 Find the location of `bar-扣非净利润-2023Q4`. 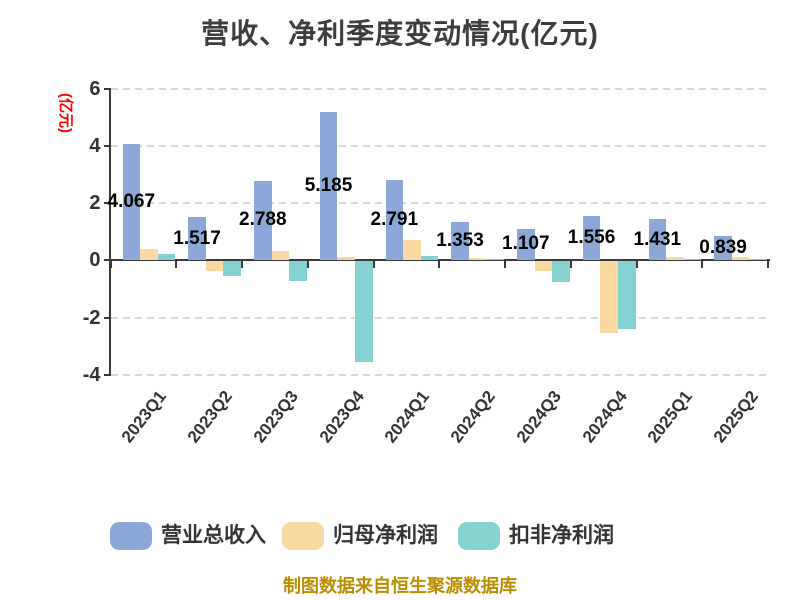

bar-扣非净利润-2023Q4 is located at coordinates (363, 312).